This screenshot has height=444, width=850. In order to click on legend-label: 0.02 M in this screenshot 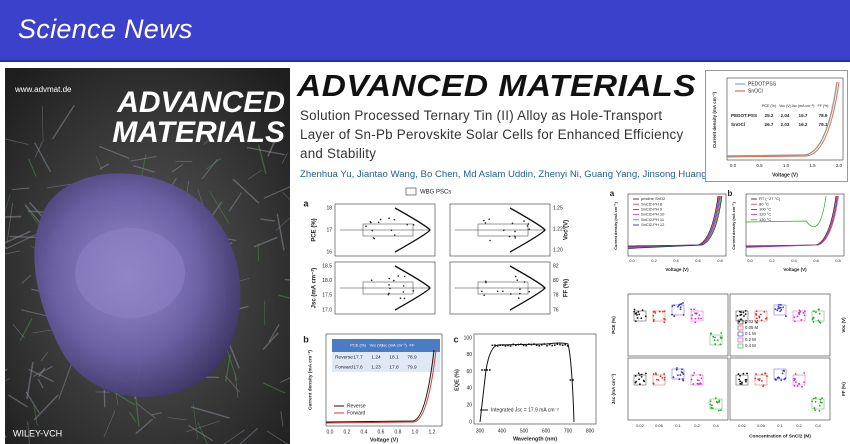, I will do `click(752, 321)`.